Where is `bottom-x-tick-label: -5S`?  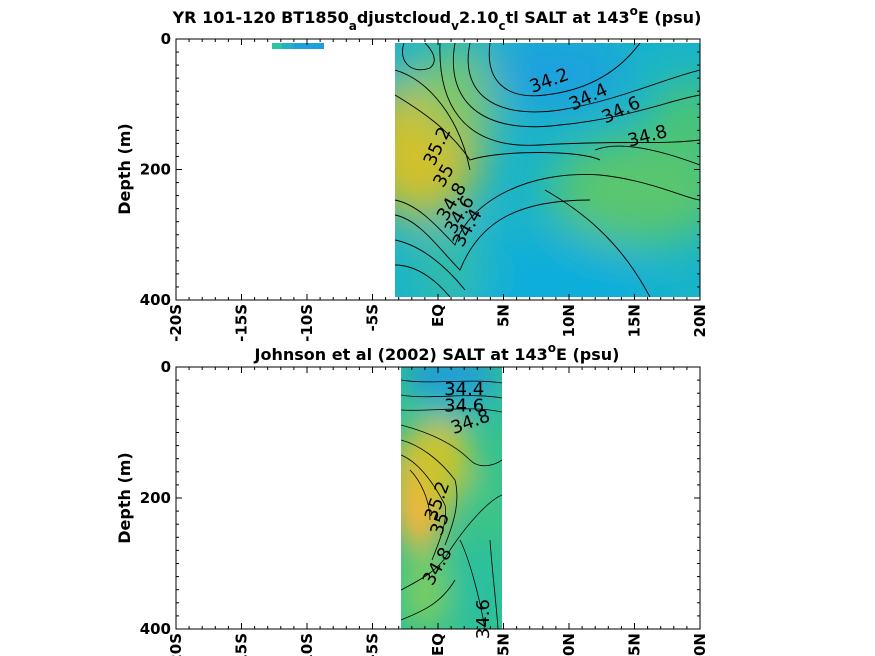 bottom-x-tick-label: -5S is located at coordinates (373, 644).